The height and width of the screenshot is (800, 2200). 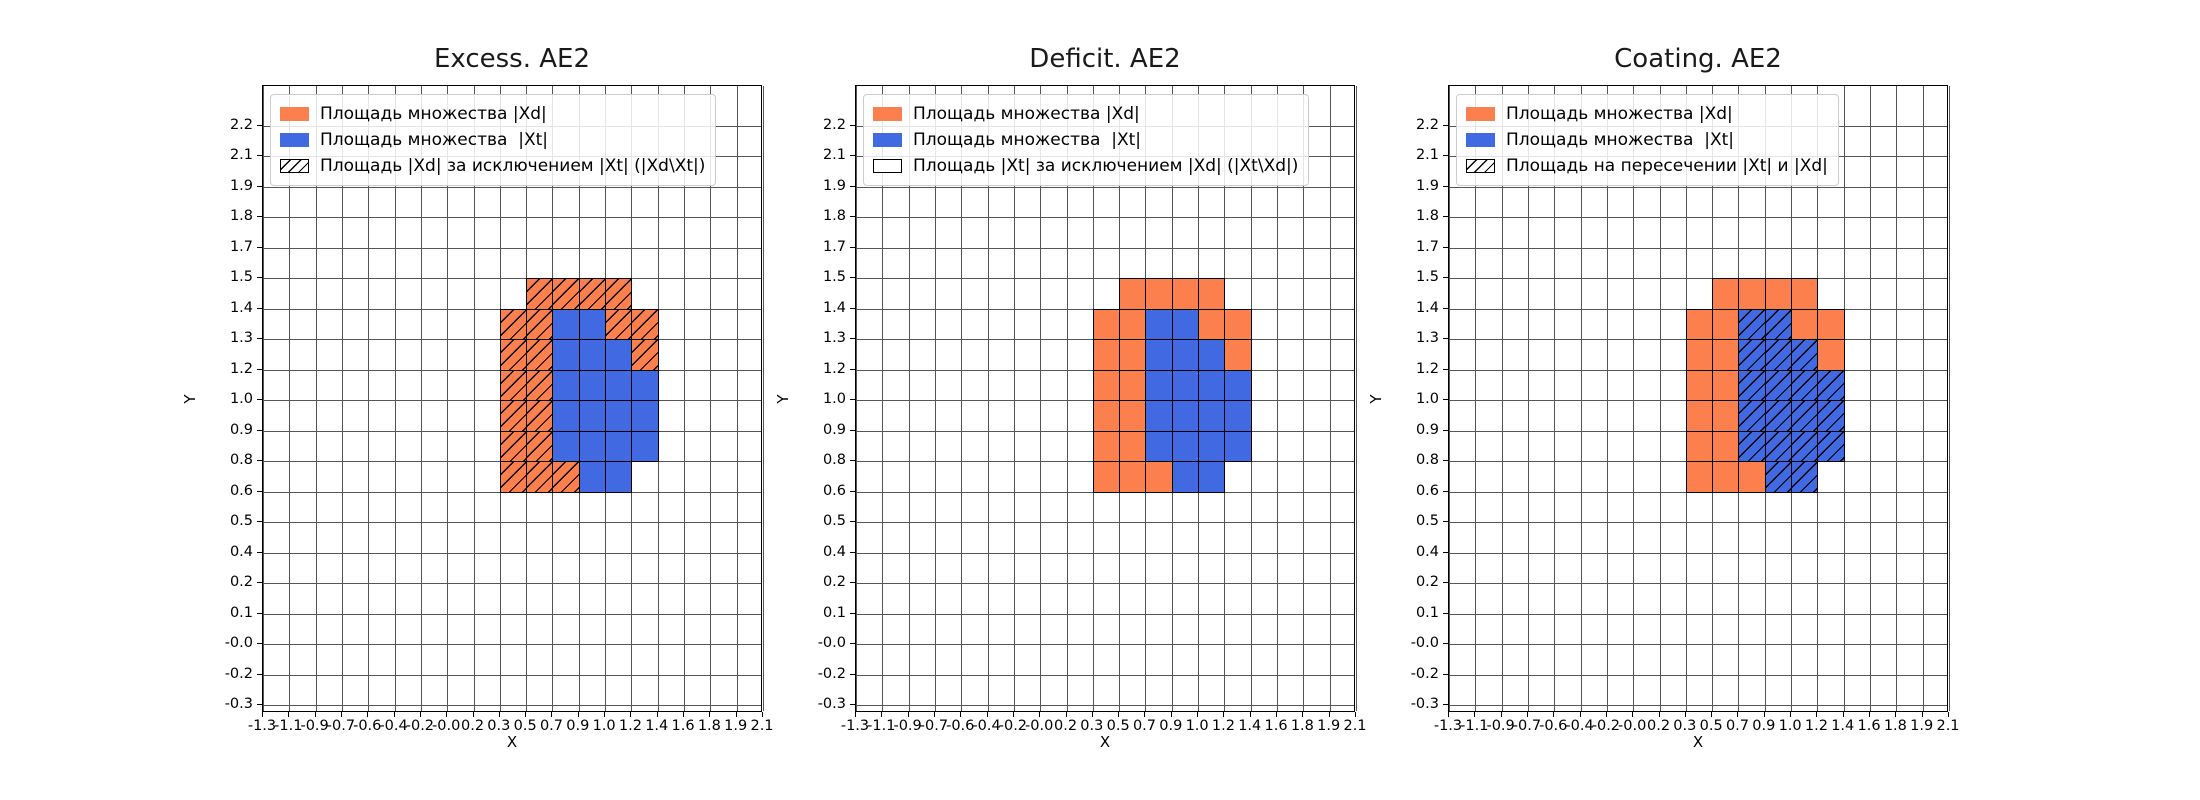 What do you see at coordinates (1092, 726) in the screenshot?
I see `x-tick-label: 0.3` at bounding box center [1092, 726].